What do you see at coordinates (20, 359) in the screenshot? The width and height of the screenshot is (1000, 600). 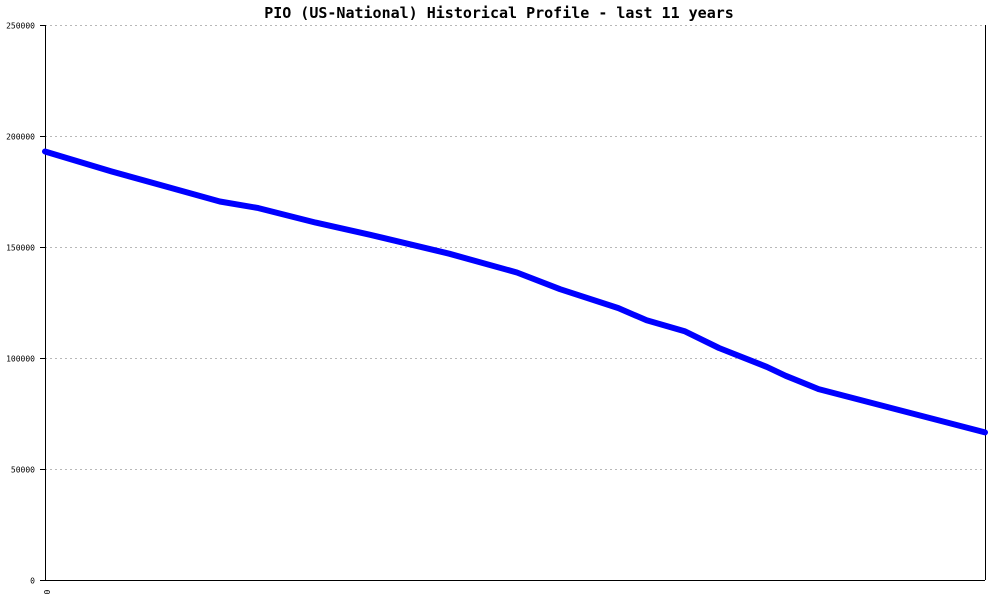 I see `y-tick-label: 100000` at bounding box center [20, 359].